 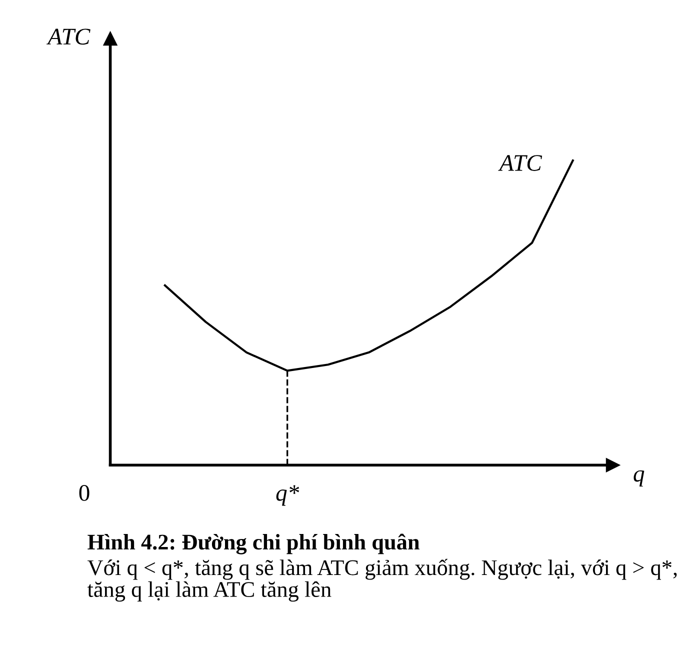 I want to click on x-axis-title: q, so click(x=639, y=478).